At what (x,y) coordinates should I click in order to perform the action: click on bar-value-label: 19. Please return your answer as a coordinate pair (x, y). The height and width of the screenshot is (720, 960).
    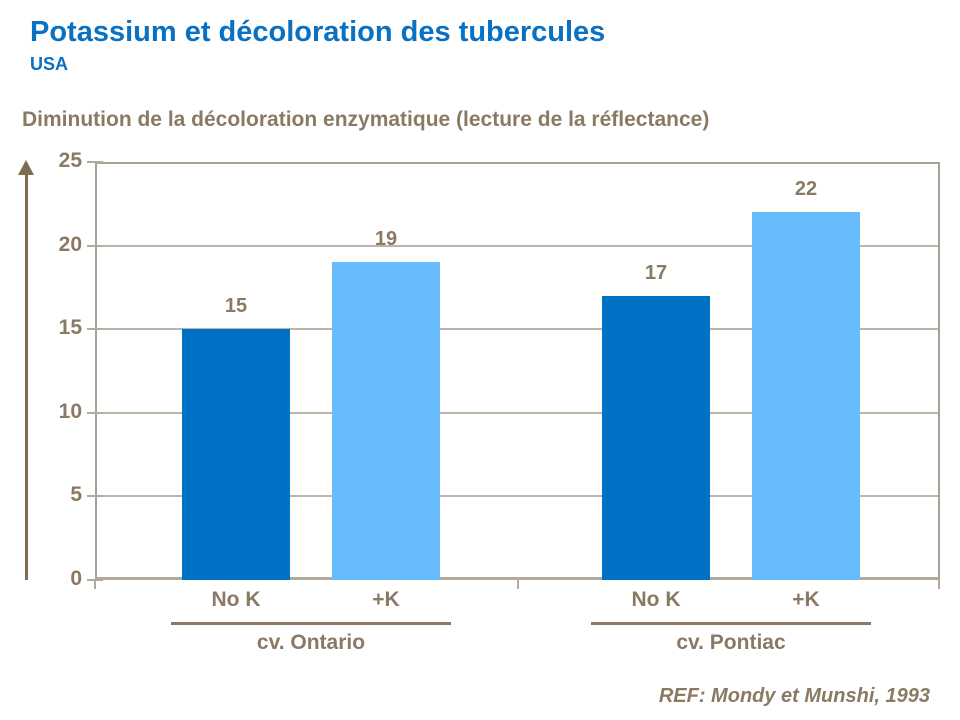
    Looking at the image, I should click on (386, 239).